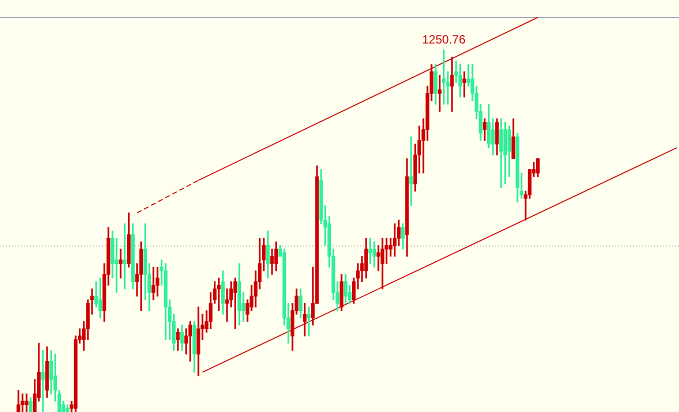 This screenshot has height=412, width=679. Describe the element at coordinates (444, 39) in the screenshot. I see `annotation: 1250.76` at that location.